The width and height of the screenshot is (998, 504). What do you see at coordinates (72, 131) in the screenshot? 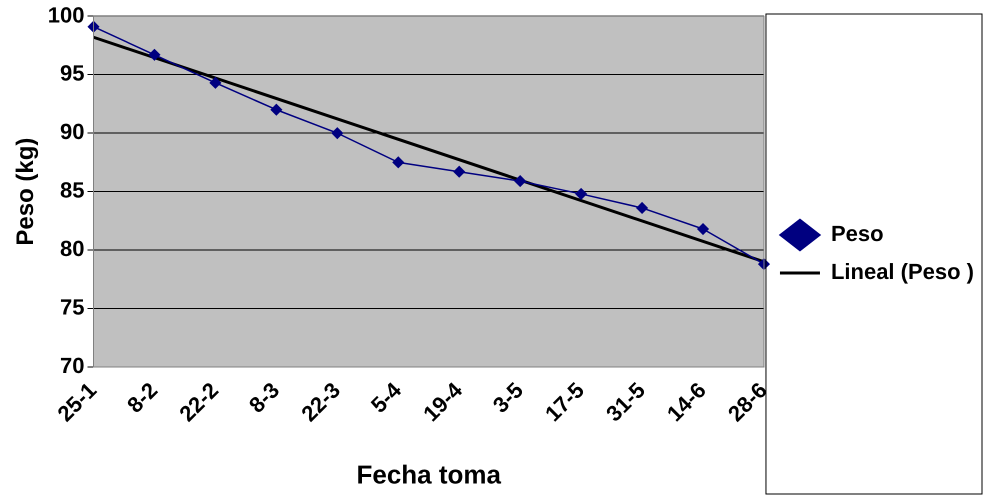
I see `y-tick-label: 90` at bounding box center [72, 131].